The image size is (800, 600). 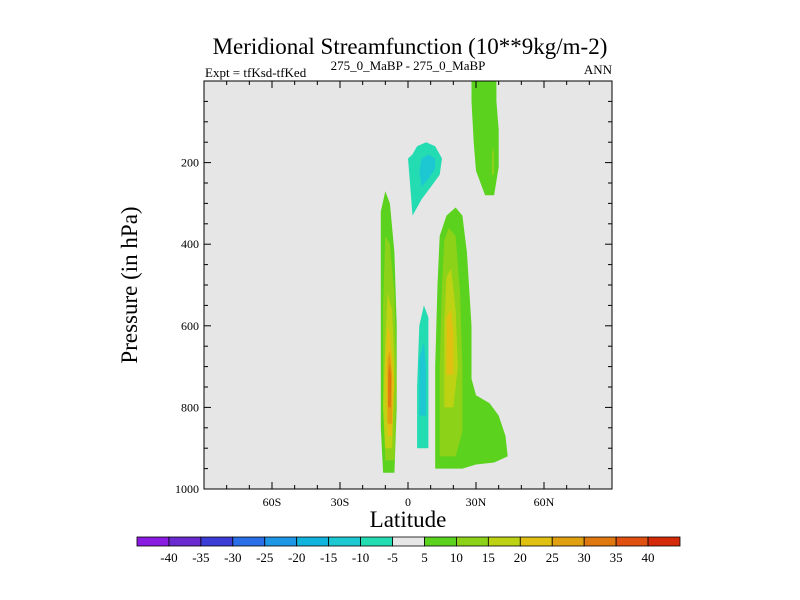 What do you see at coordinates (200, 557) in the screenshot?
I see `colorbar-label: -35` at bounding box center [200, 557].